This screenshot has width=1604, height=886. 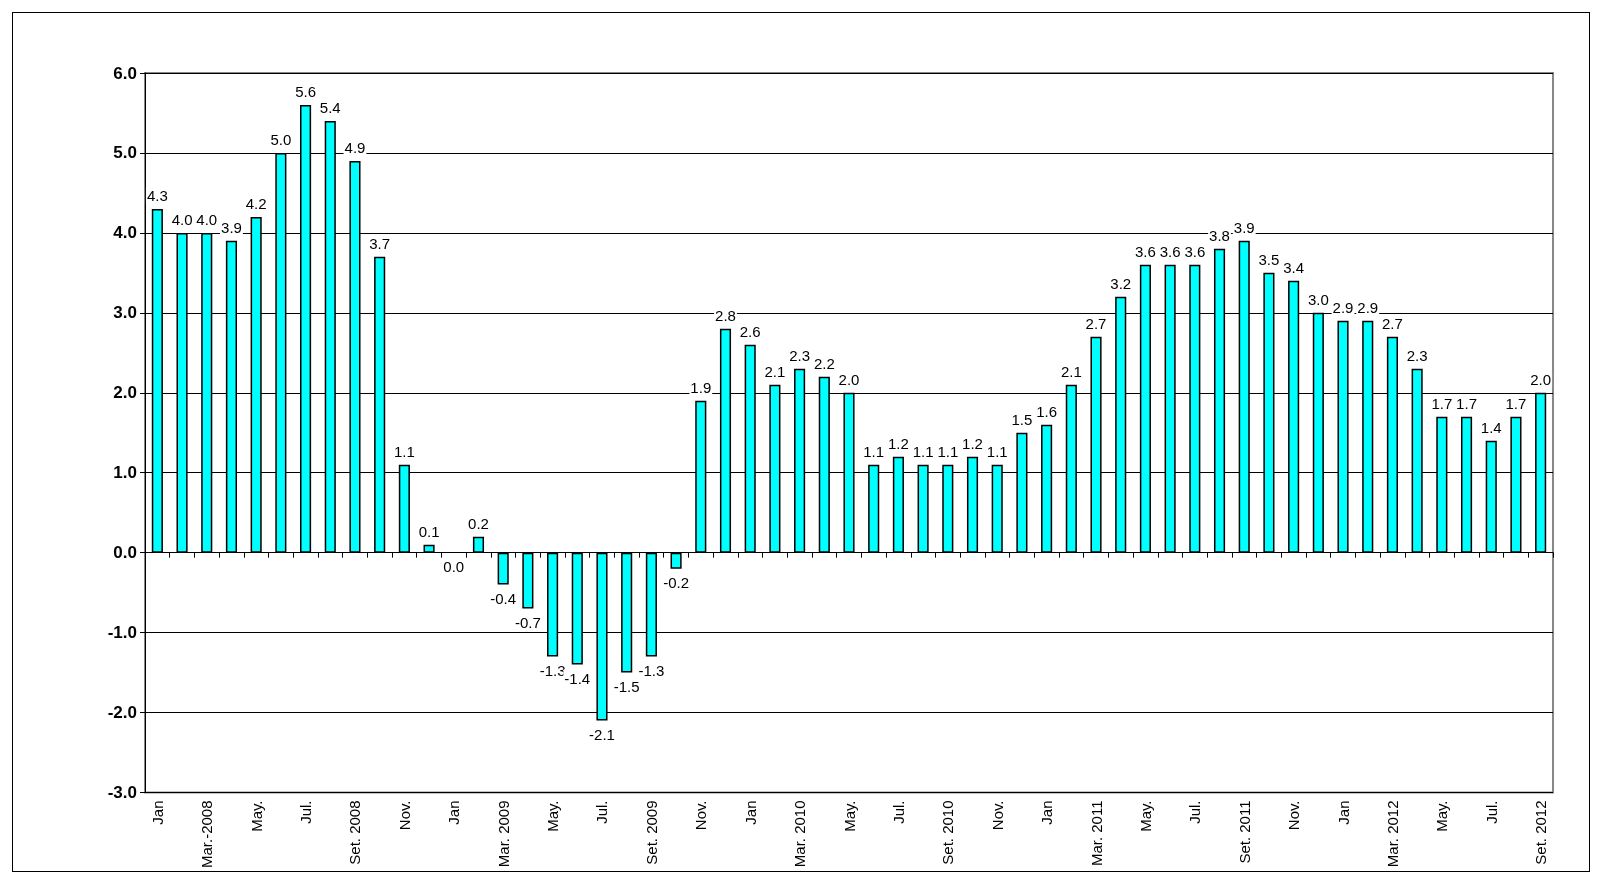 I want to click on data-label: 3.2, so click(x=1121, y=283).